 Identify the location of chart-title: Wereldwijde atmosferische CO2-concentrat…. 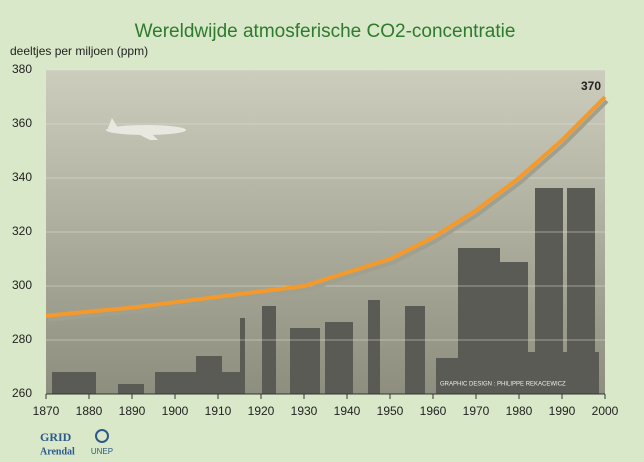
(325, 31).